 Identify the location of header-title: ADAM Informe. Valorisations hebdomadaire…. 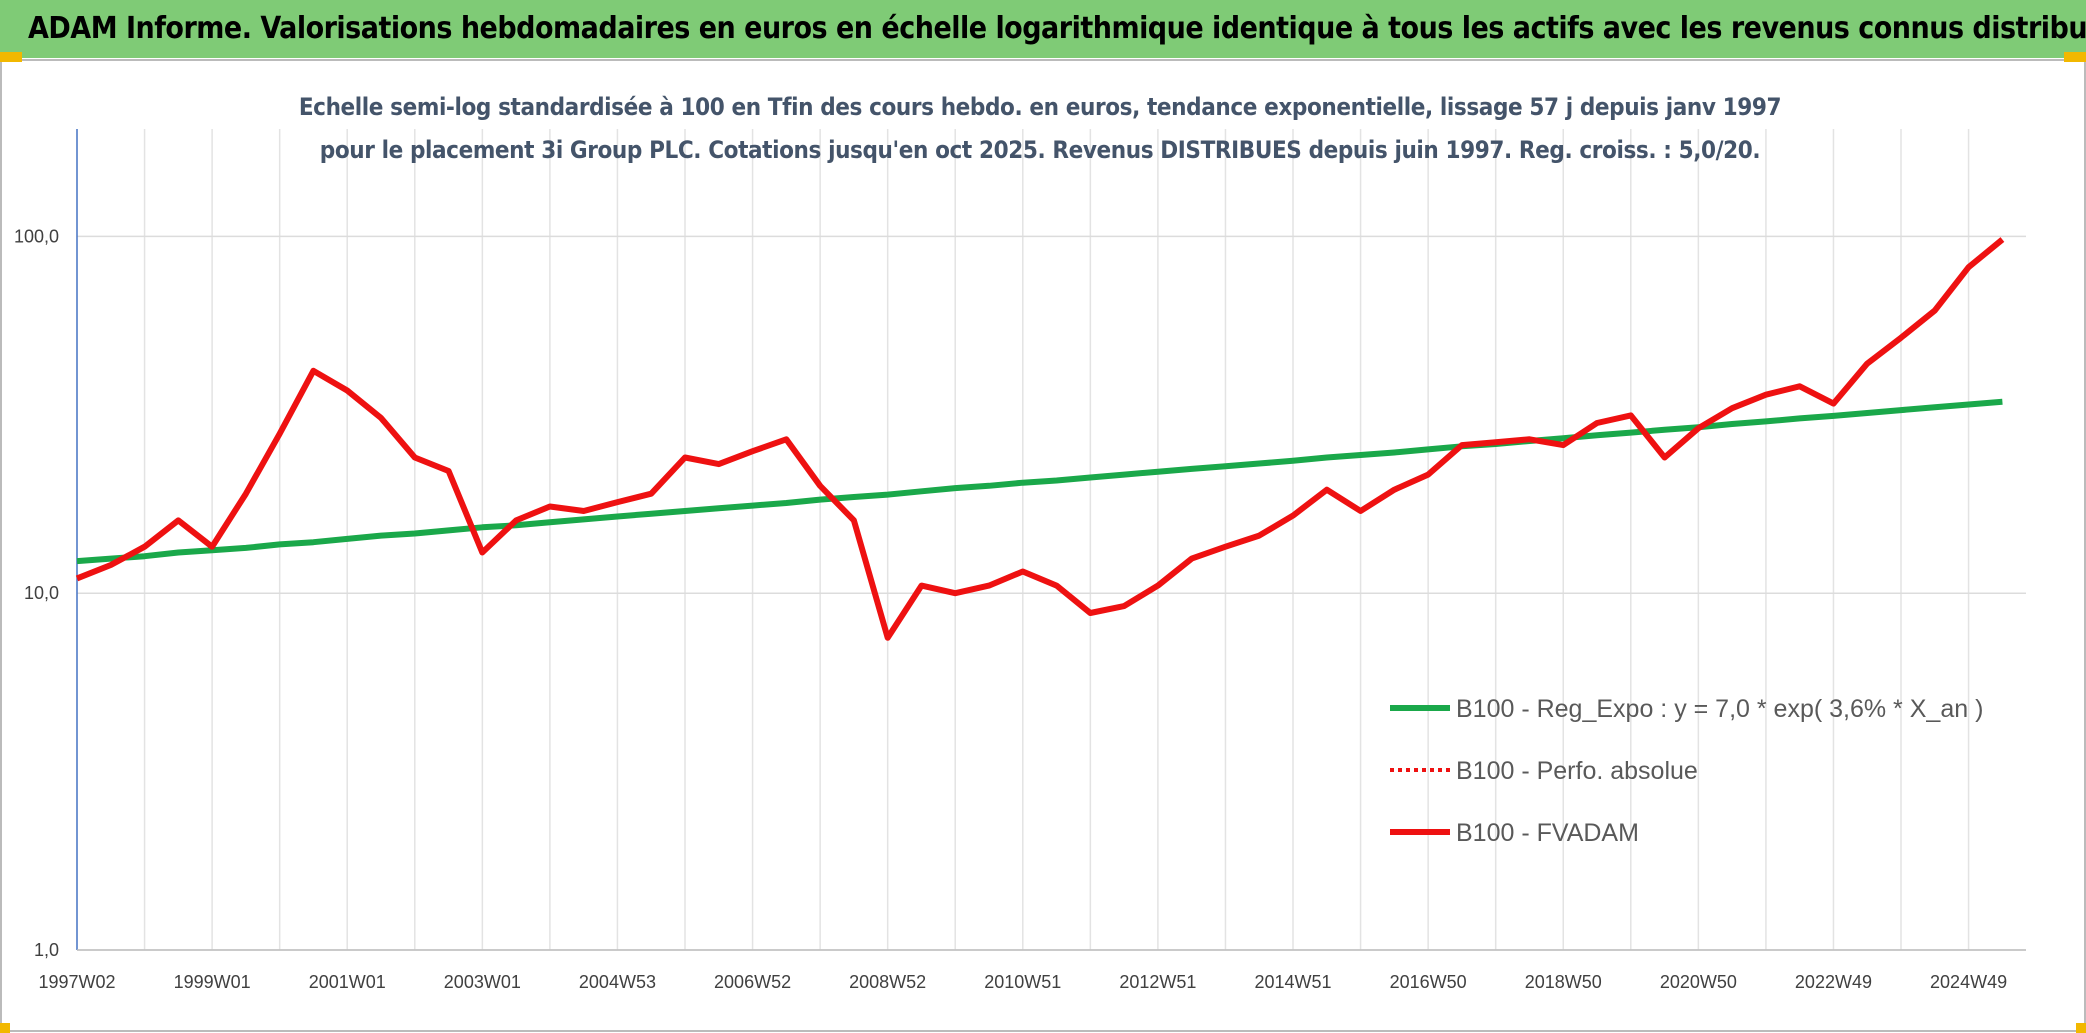
(1043, 29).